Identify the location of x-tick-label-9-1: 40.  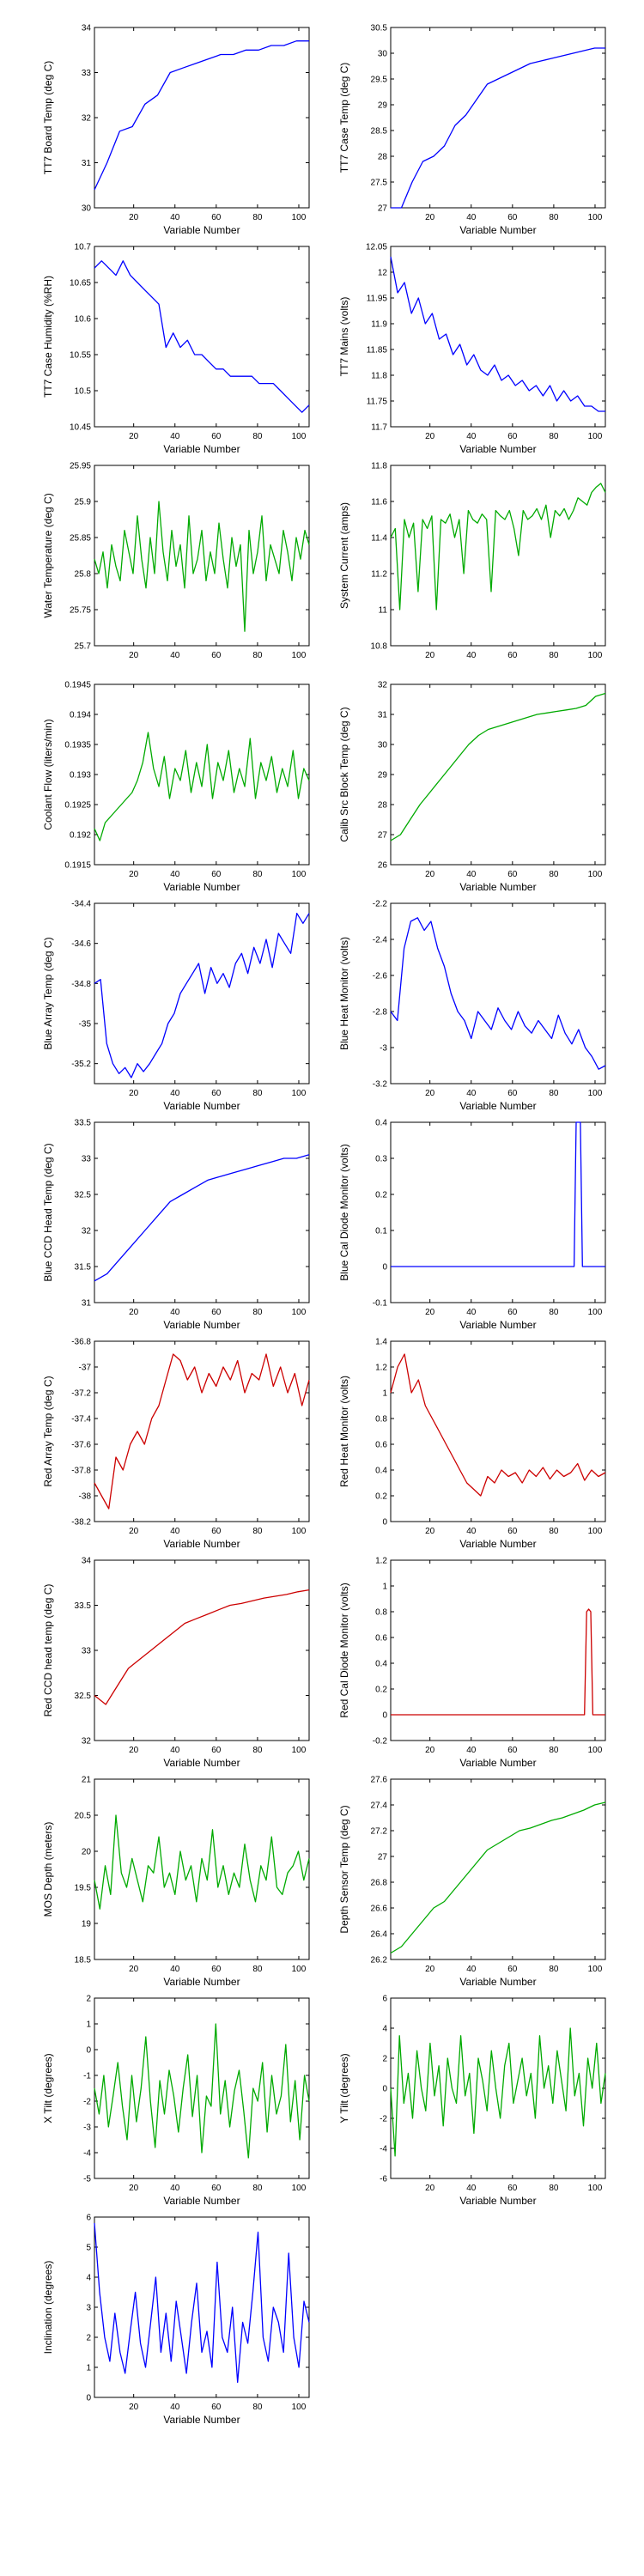
(472, 1093).